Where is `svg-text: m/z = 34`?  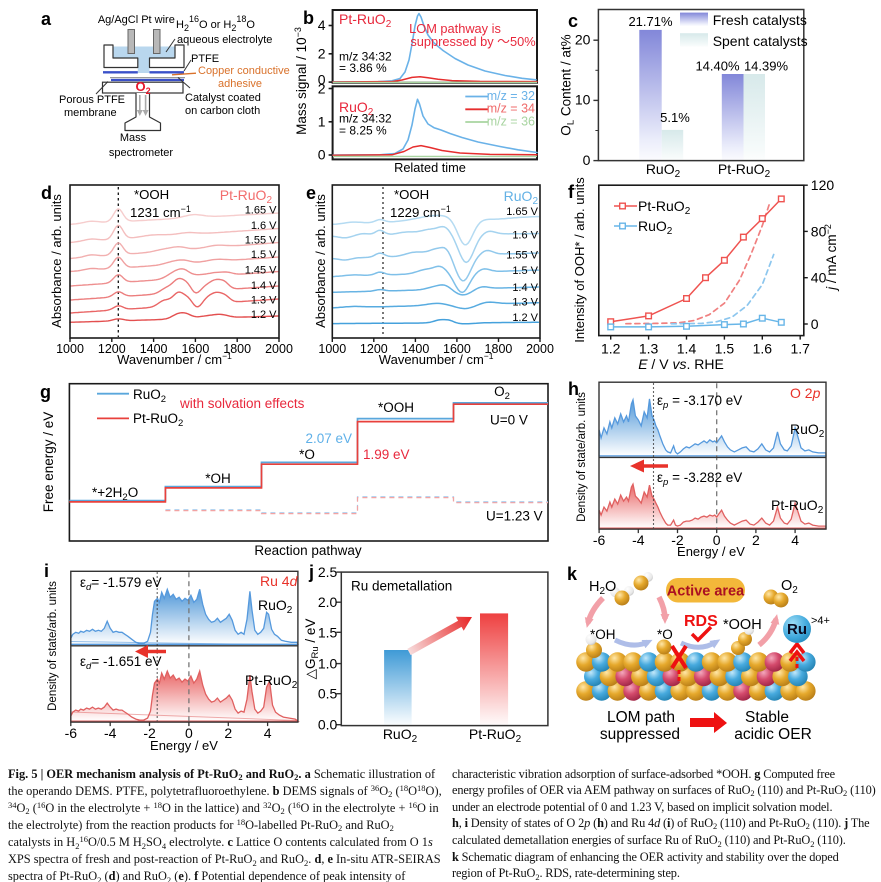
svg-text: m/z = 34 is located at coordinates (511, 109).